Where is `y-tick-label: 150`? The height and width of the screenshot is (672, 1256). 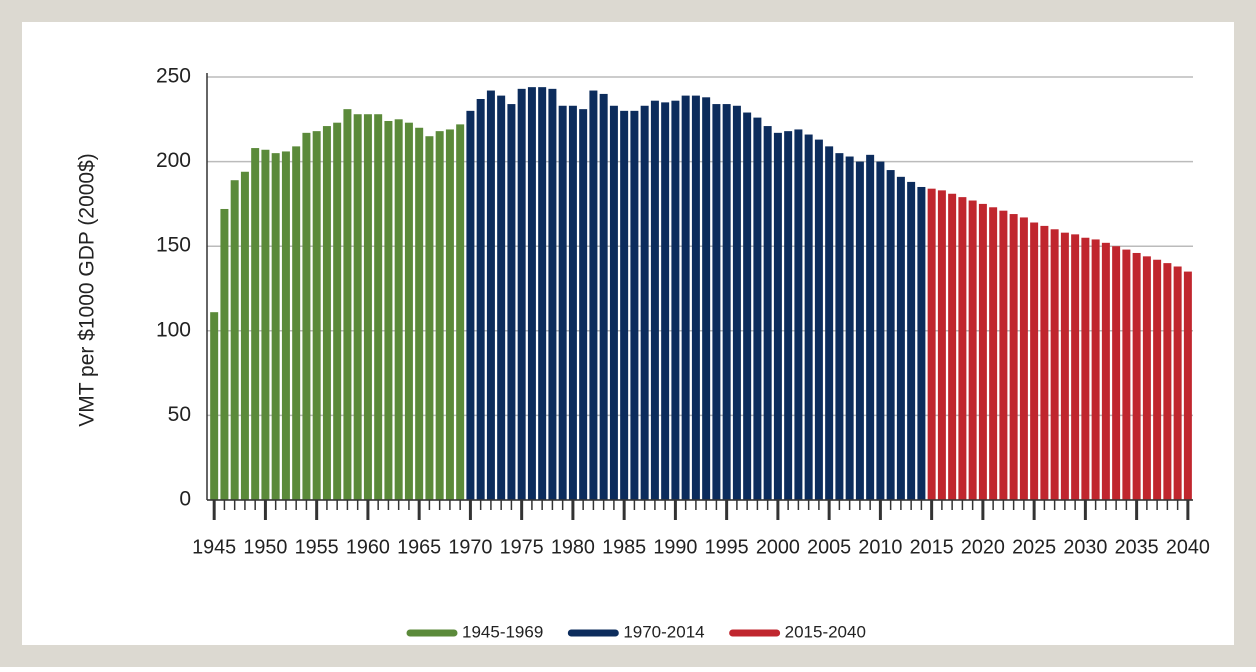
y-tick-label: 150 is located at coordinates (173, 245).